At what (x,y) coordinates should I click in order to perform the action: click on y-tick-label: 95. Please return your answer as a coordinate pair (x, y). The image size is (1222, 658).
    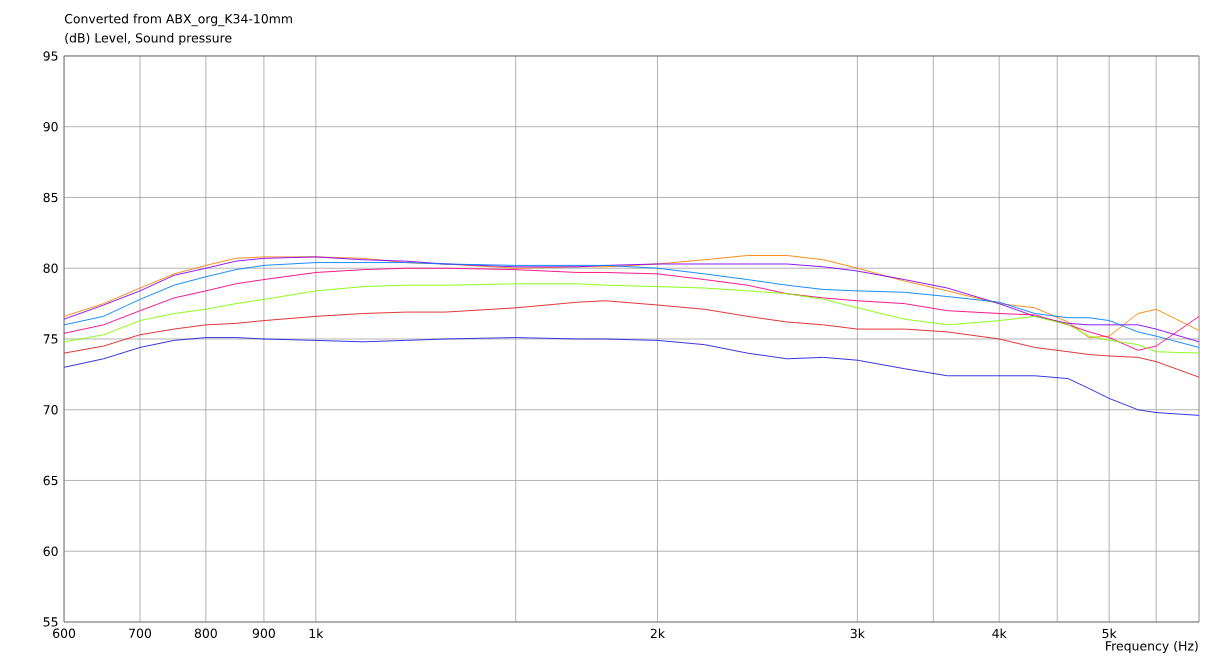
    Looking at the image, I should click on (50, 56).